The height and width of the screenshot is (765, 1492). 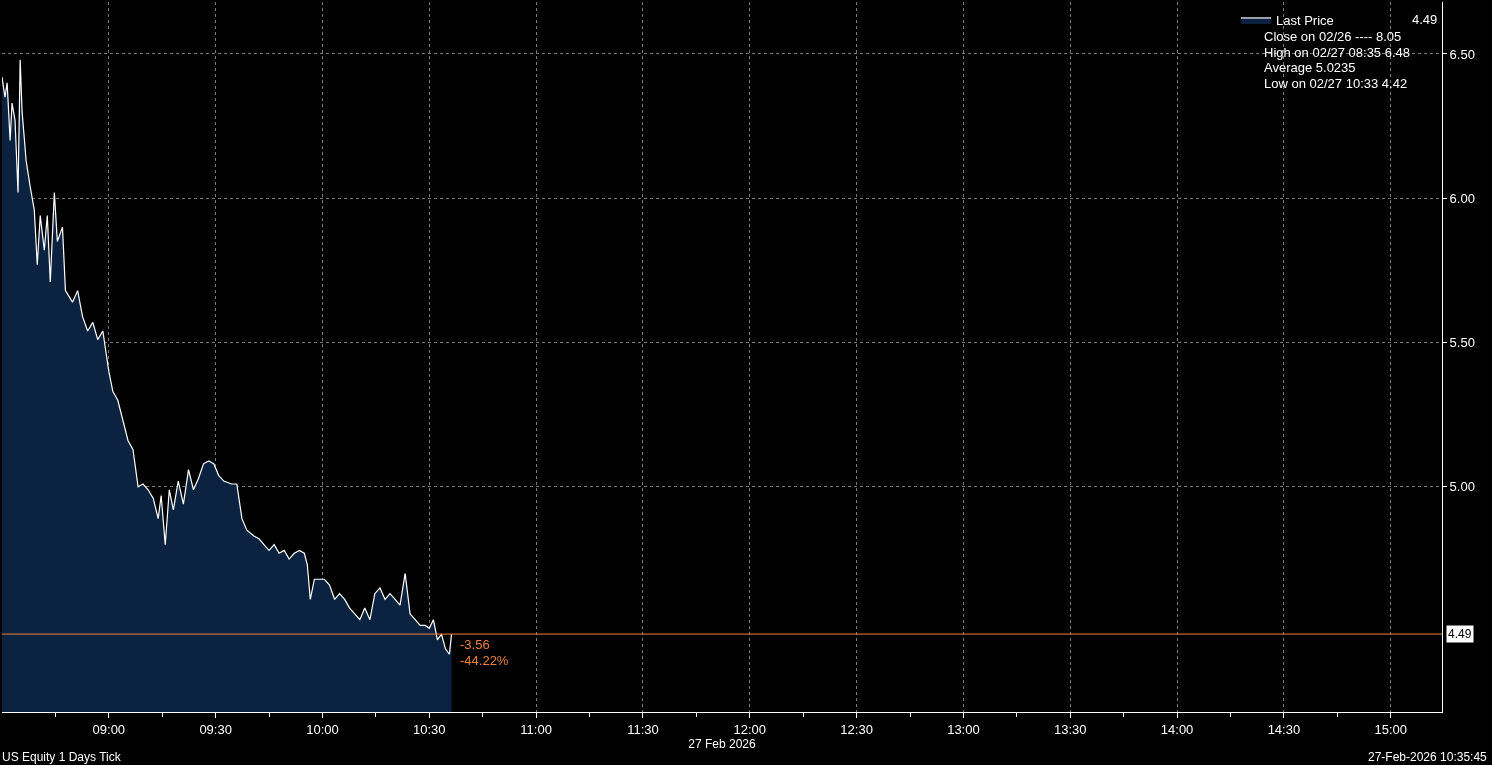 I want to click on text: 27-Feb-2026 10:35:45, so click(x=1428, y=757).